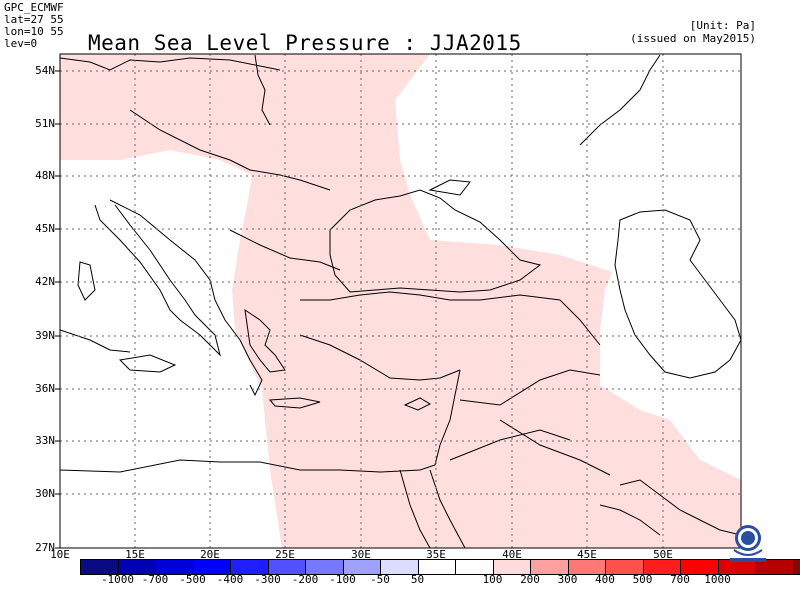 This screenshot has width=800, height=600. What do you see at coordinates (45, 228) in the screenshot?
I see `lat-label: 45N` at bounding box center [45, 228].